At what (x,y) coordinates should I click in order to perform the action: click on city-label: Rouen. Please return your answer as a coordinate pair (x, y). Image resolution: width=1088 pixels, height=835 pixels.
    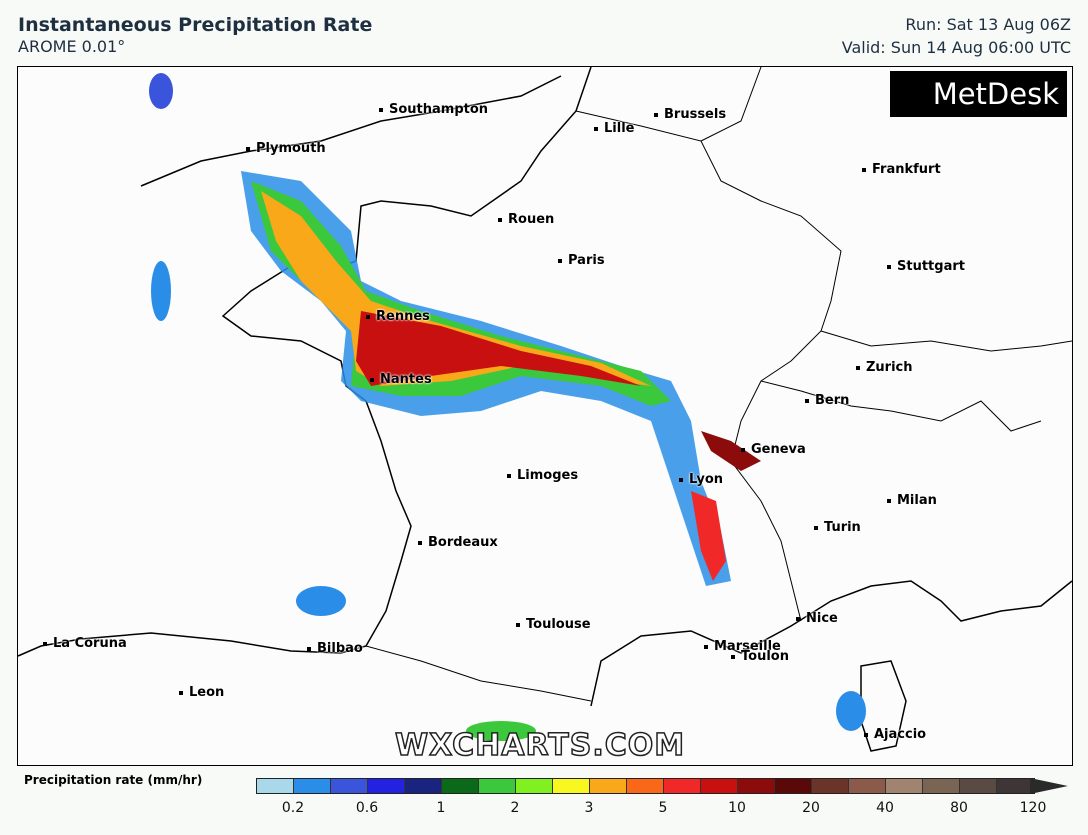
    Looking at the image, I should click on (526, 219).